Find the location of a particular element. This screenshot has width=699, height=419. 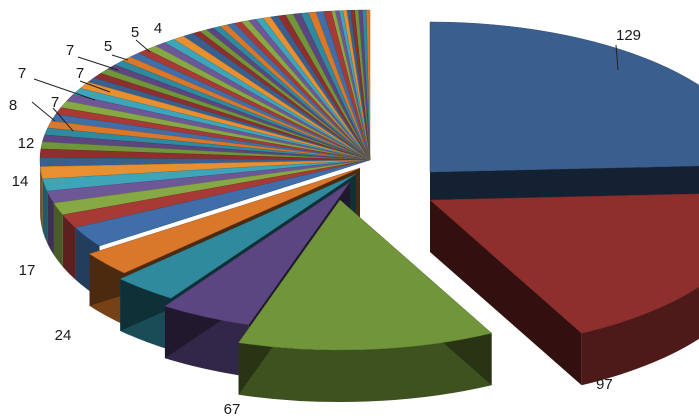

data-label-97: 97 is located at coordinates (604, 384).